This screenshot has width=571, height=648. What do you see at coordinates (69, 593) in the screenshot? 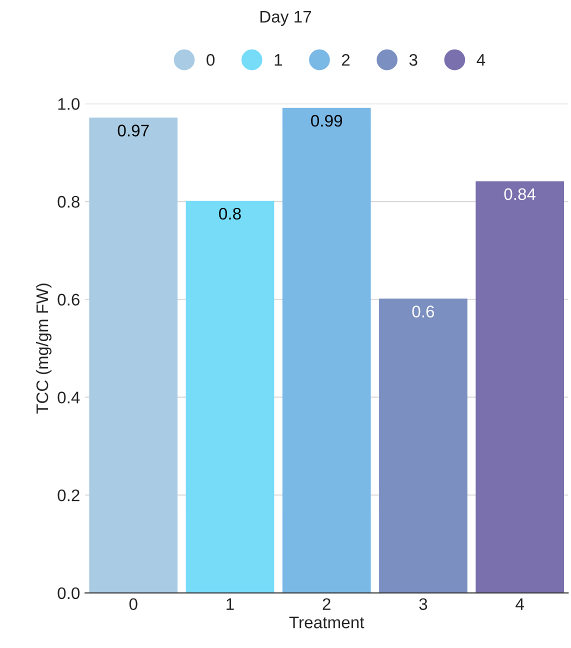
I see `y-tick-label: 0.0` at bounding box center [69, 593].